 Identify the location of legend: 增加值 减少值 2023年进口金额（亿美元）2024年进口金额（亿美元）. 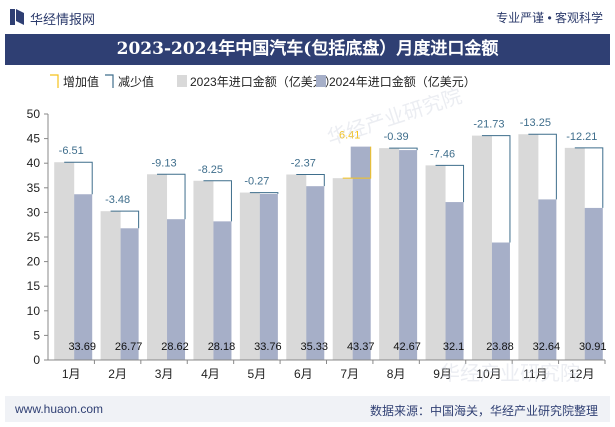
(263, 81).